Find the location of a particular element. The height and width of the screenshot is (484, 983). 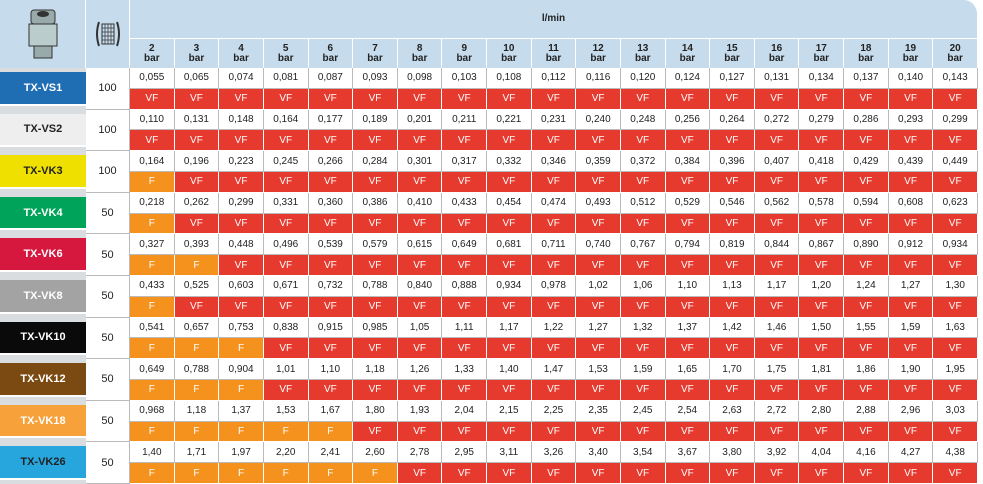

flow-value: 1,13 is located at coordinates (732, 286).